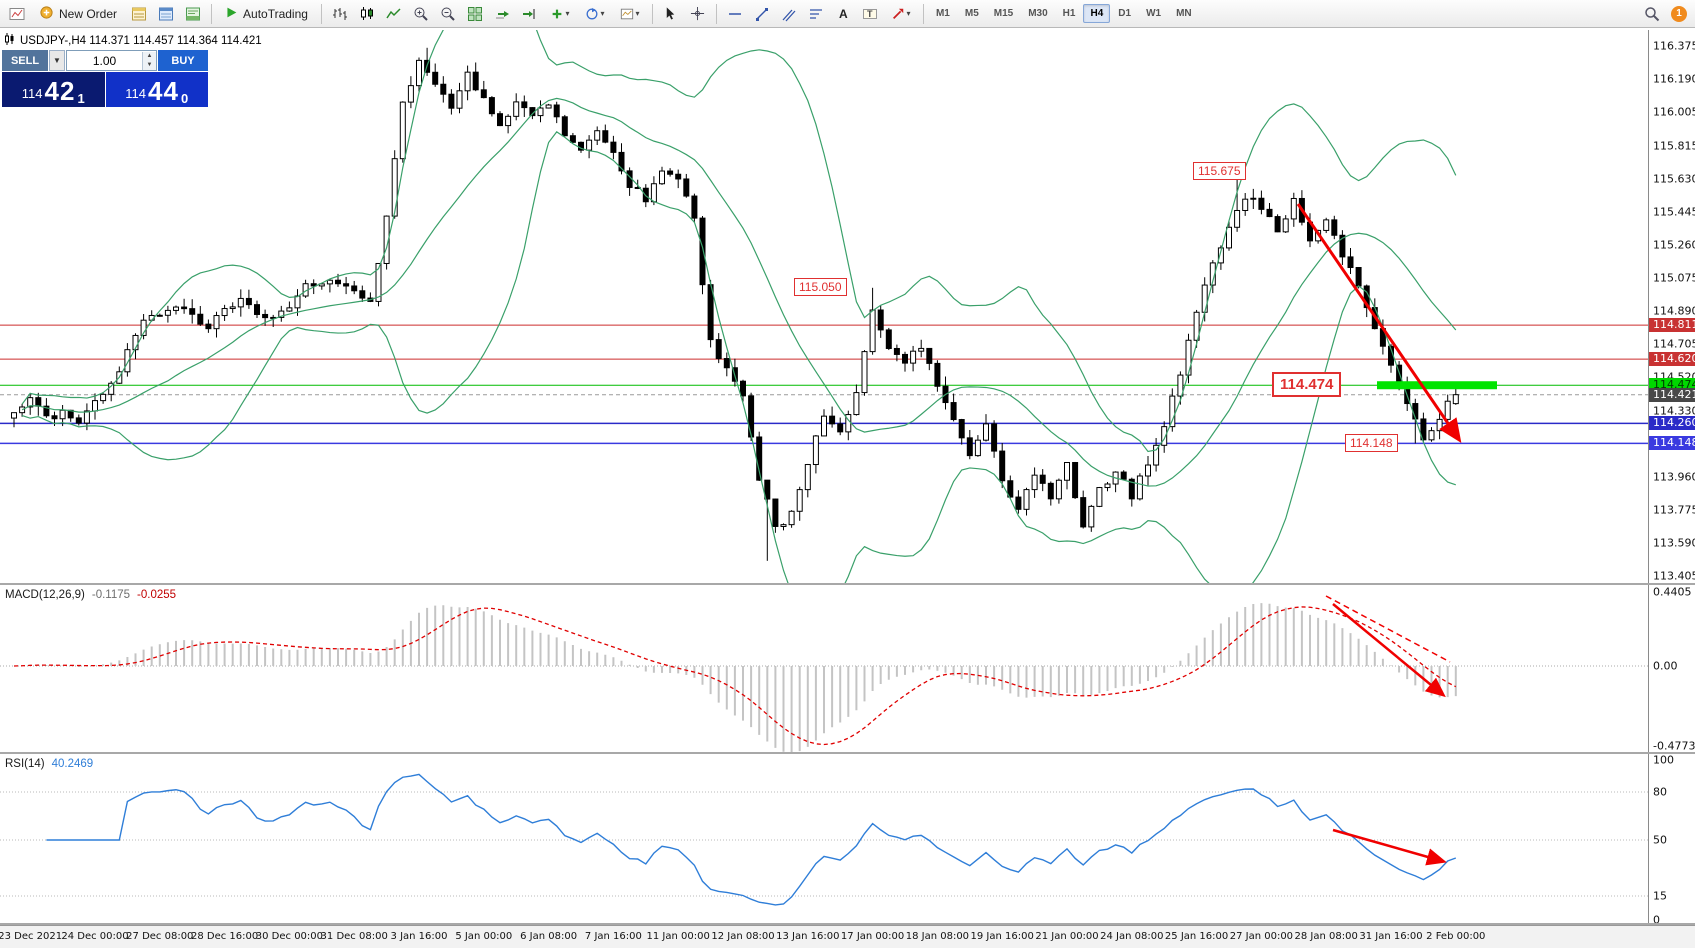 This screenshot has width=1695, height=948. What do you see at coordinates (1672, 325) in the screenshot?
I see `price-tag: 114.811` at bounding box center [1672, 325].